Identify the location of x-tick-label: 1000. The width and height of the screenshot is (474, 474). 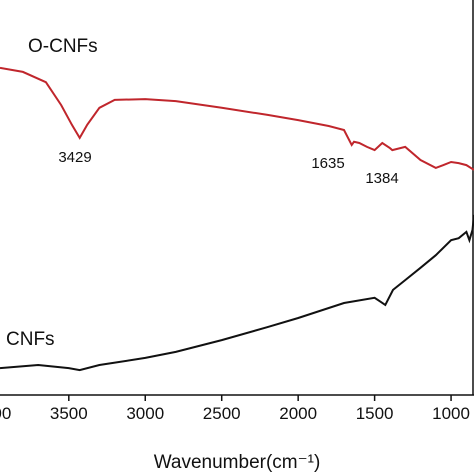
(451, 413).